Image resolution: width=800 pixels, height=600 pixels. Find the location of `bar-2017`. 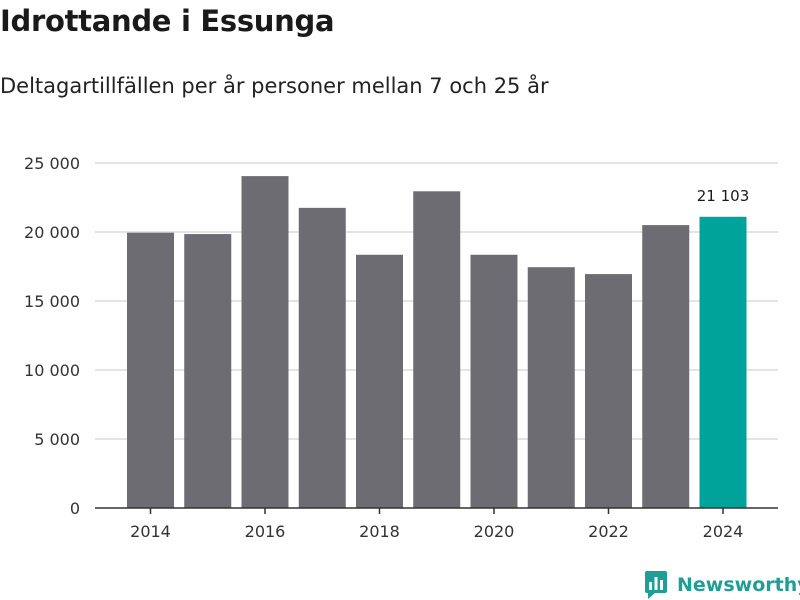

bar-2017 is located at coordinates (322, 357).